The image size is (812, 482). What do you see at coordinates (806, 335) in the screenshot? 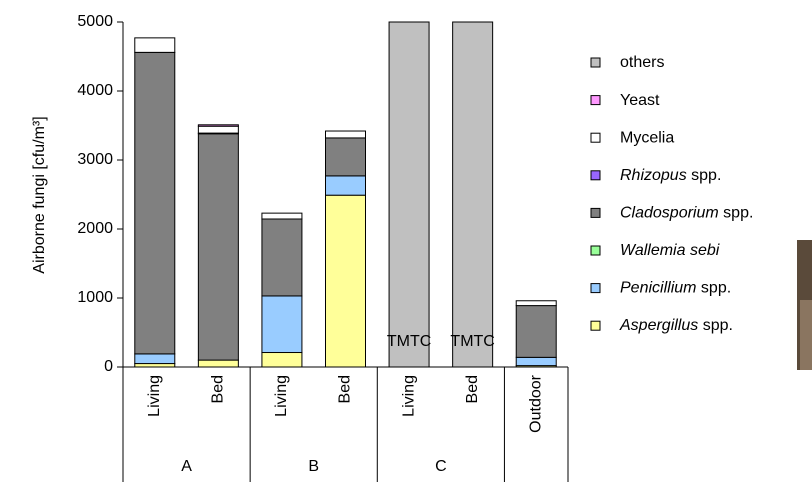
I see `cropped-photo-detail` at bounding box center [806, 335].